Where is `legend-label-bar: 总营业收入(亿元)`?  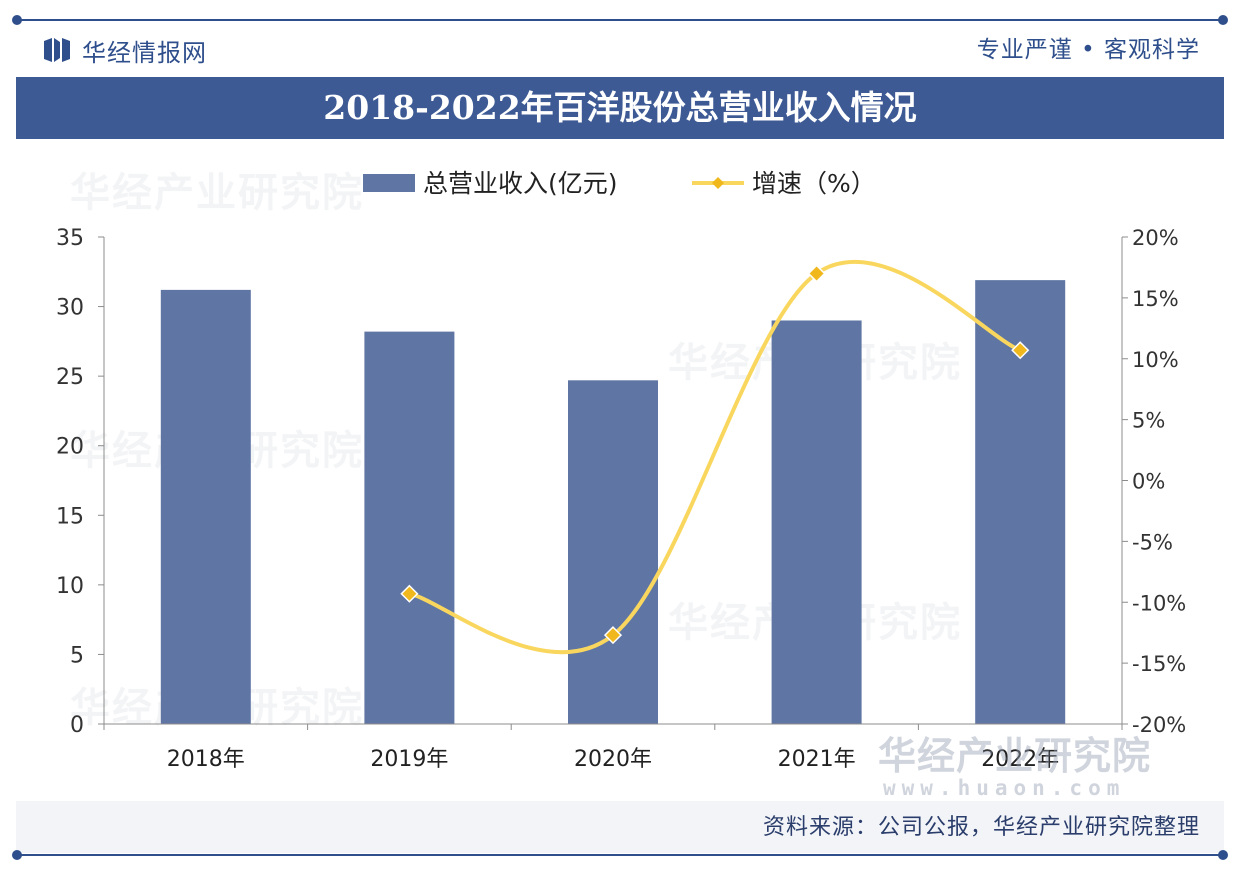 legend-label-bar: 总营业收入(亿元) is located at coordinates (520, 183).